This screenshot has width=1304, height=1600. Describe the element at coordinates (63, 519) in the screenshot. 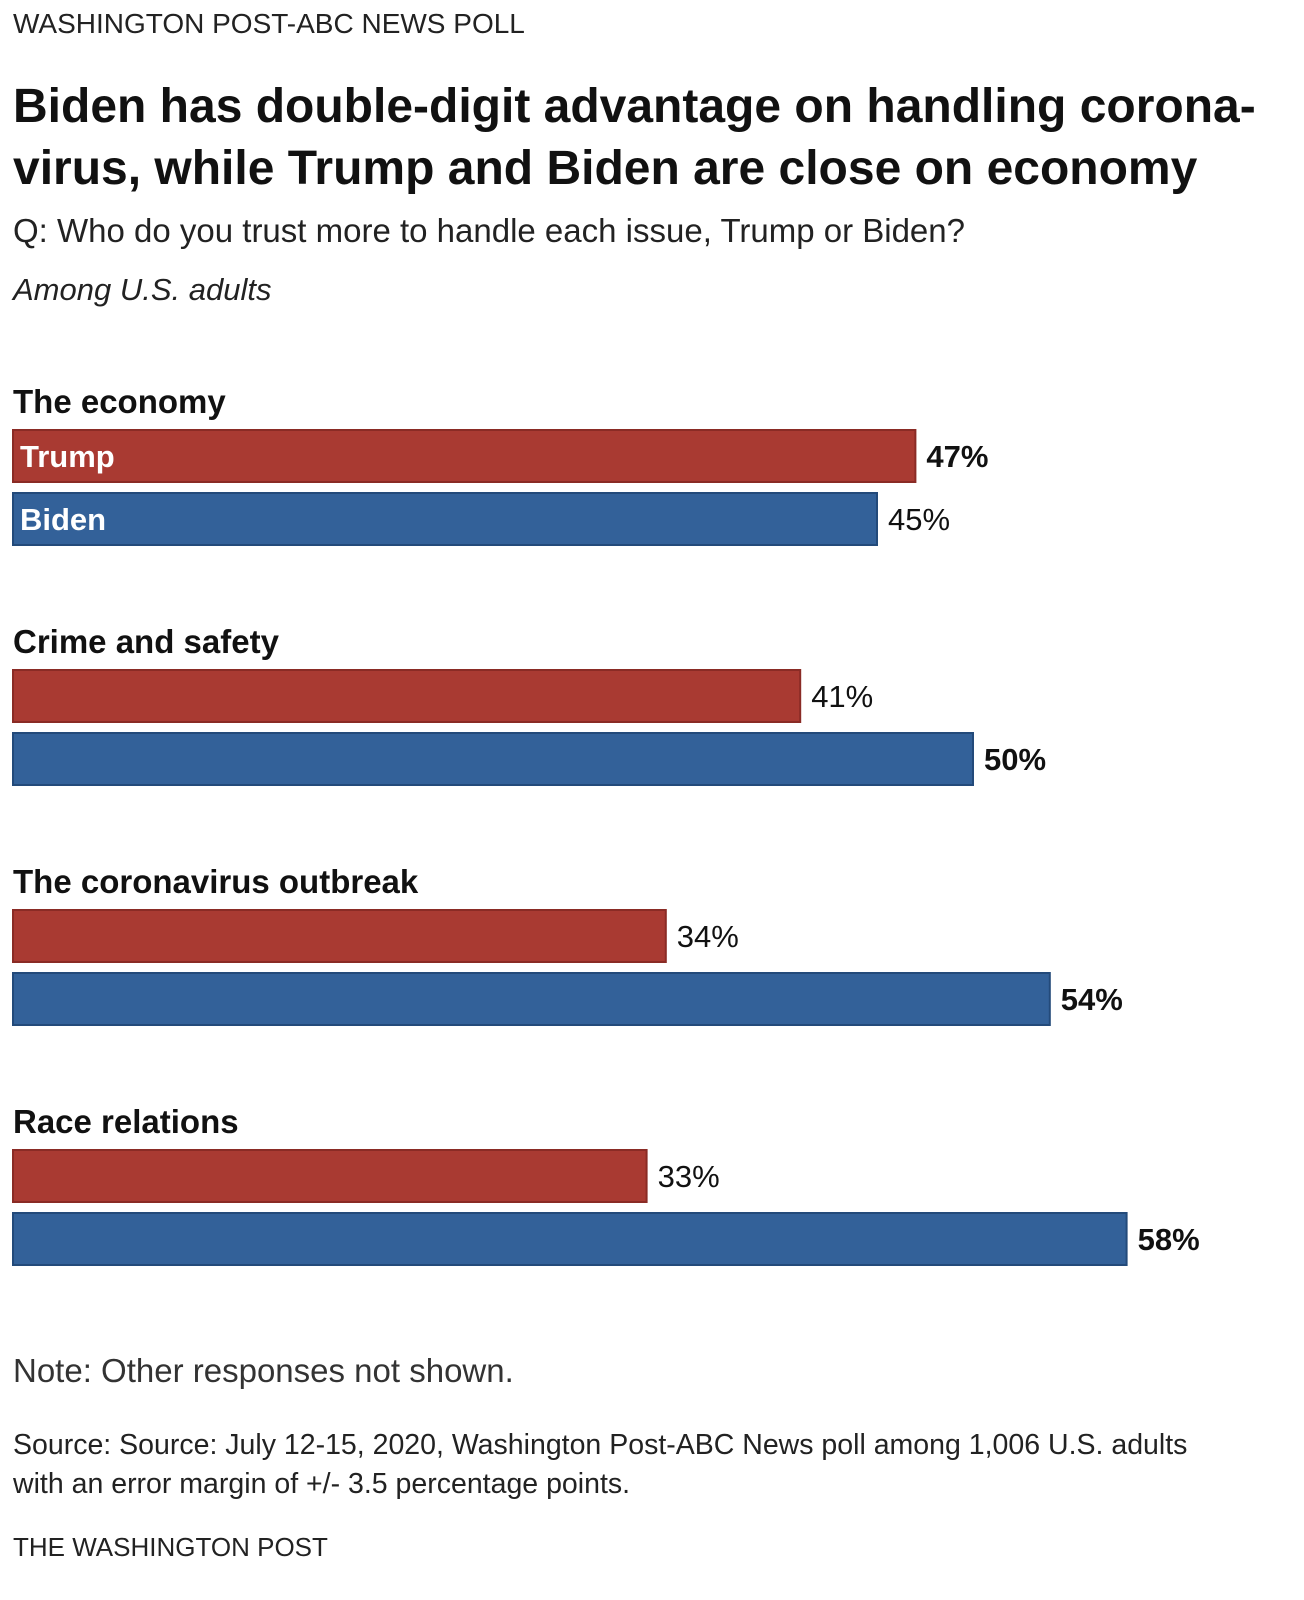

I see `series-label-biden: Biden` at that location.